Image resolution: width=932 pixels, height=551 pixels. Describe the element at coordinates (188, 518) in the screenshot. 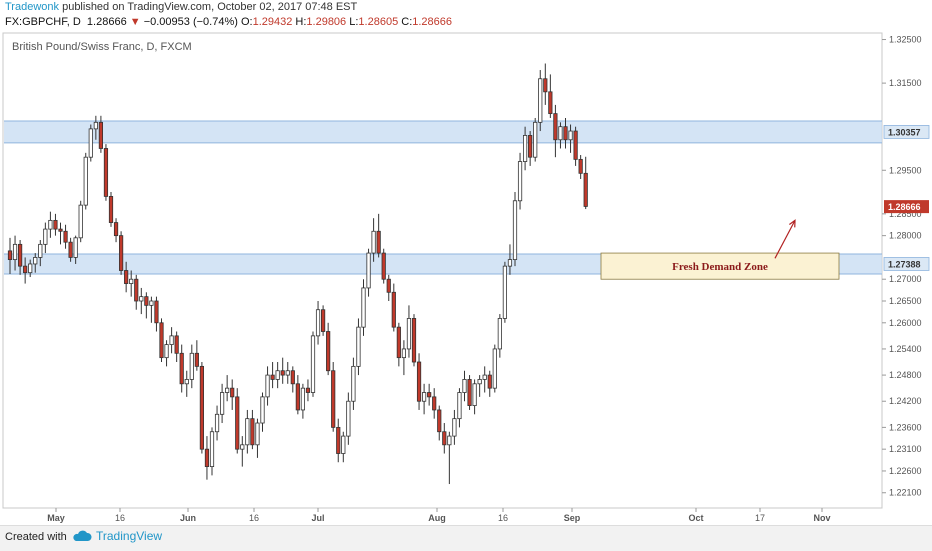

I see `x-tick-label: Jun` at that location.